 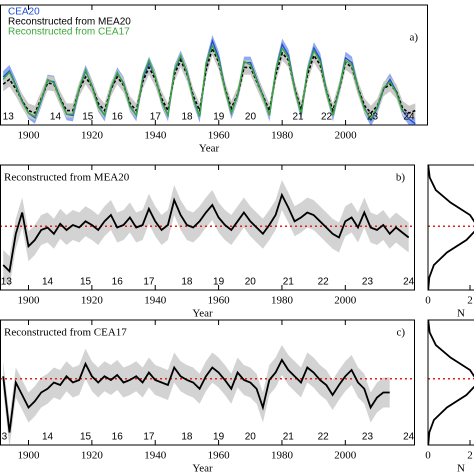 I want to click on panel-label: a), so click(x=413, y=38).